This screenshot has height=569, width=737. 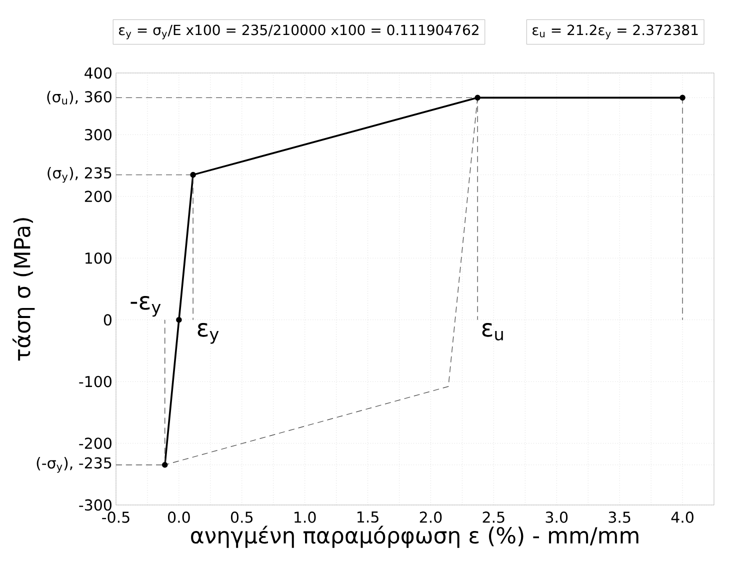 I want to click on y-tick-label: -100, so click(x=95, y=382).